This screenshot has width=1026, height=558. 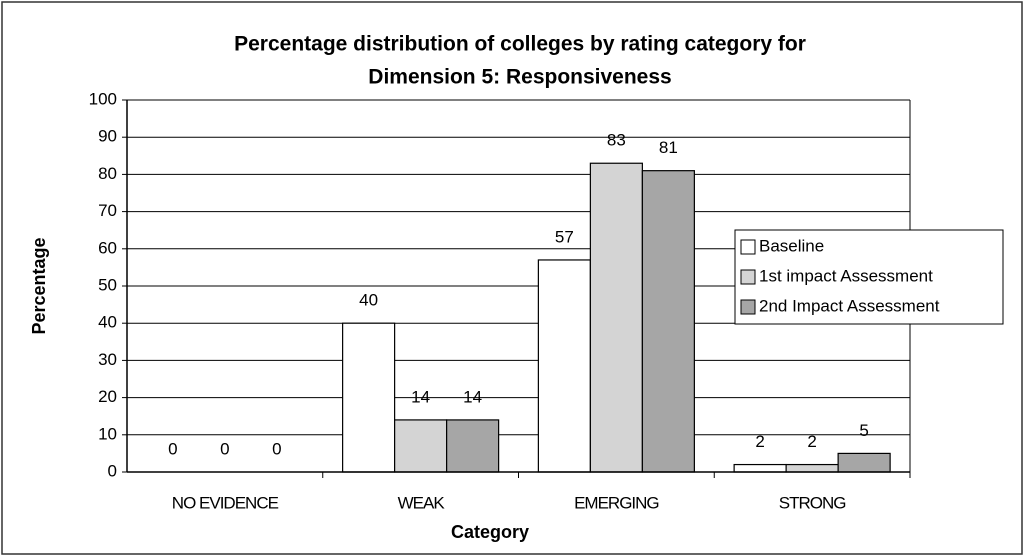 I want to click on x-axis-title: Category, so click(x=490, y=532).